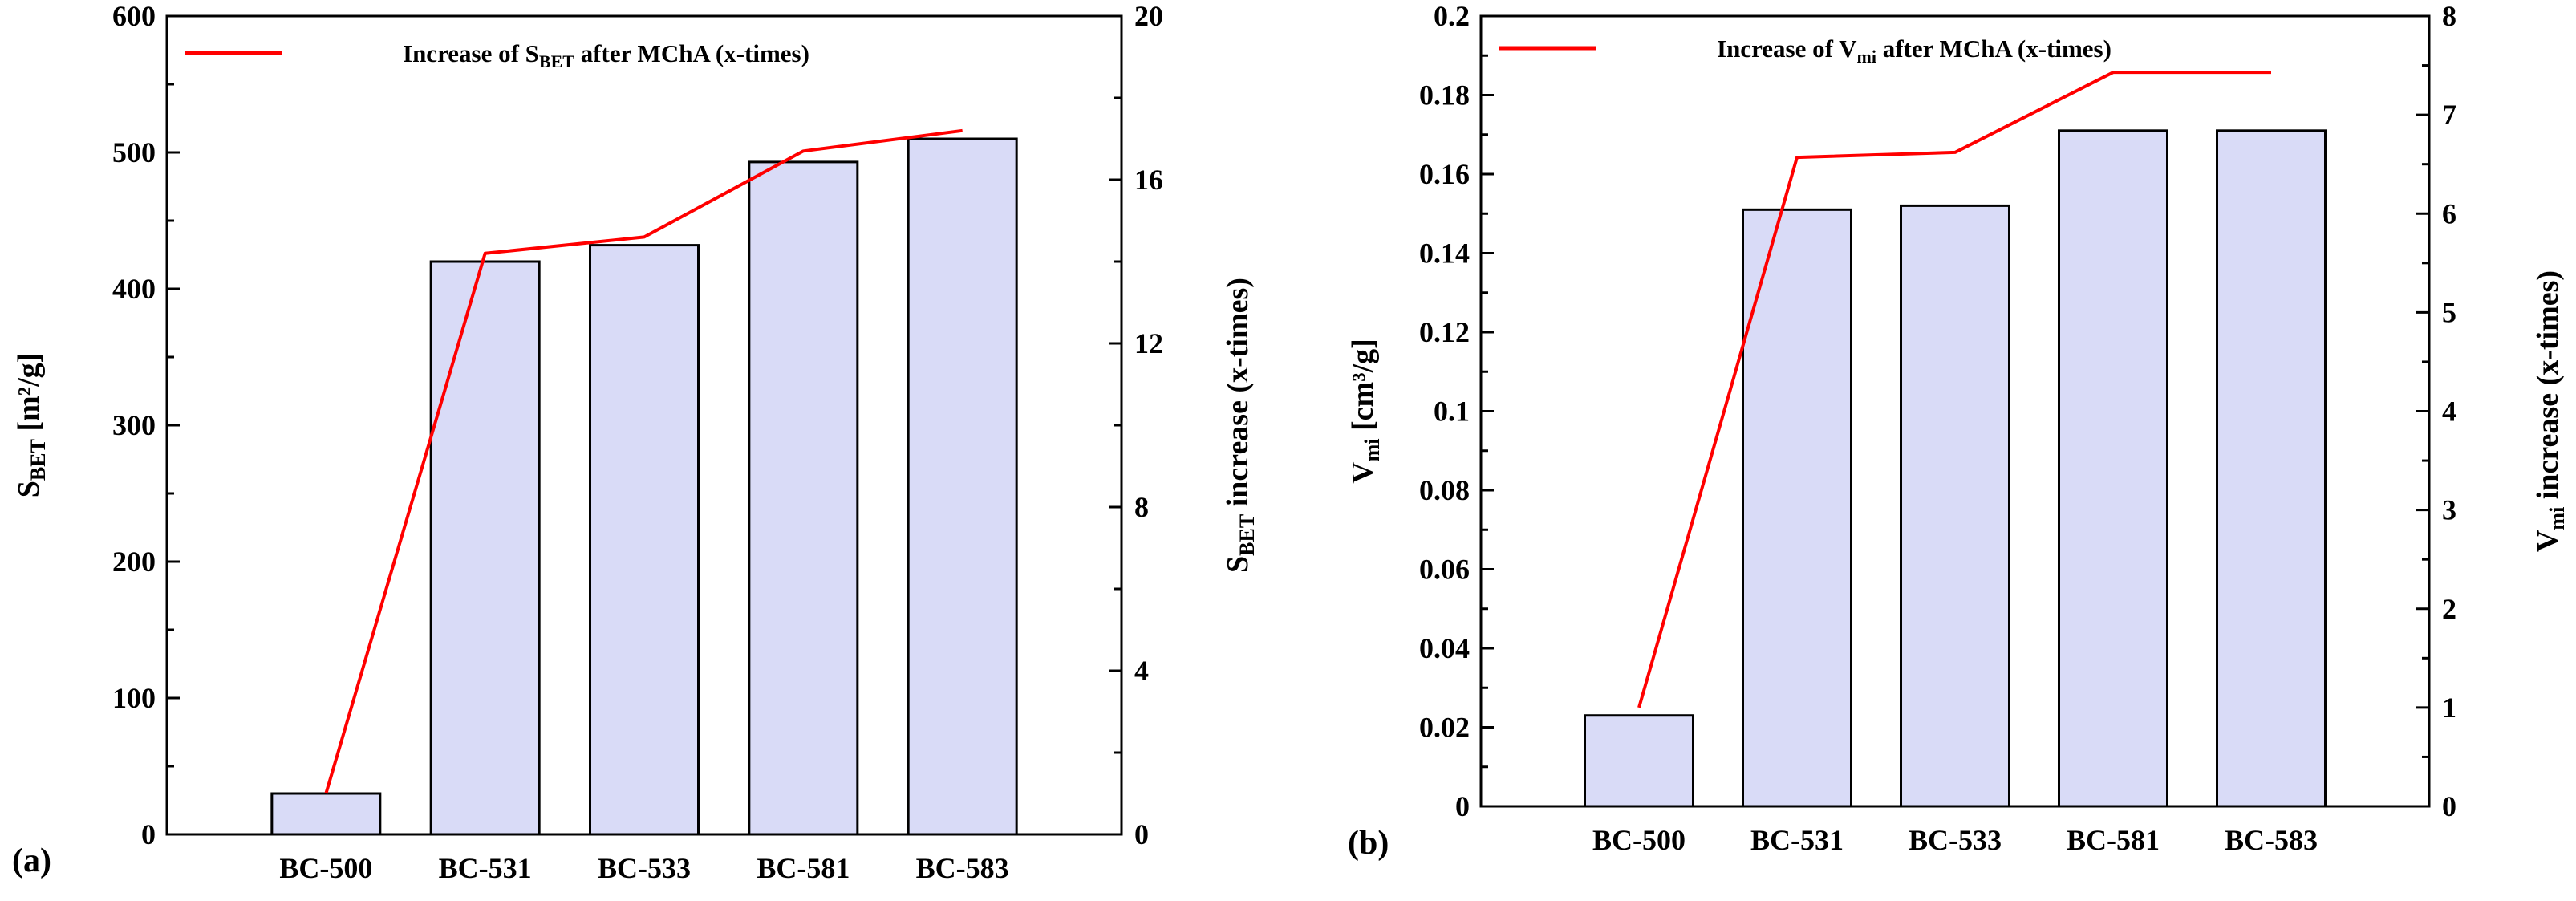  What do you see at coordinates (1444, 648) in the screenshot?
I see `left-tick-label: 0.04` at bounding box center [1444, 648].